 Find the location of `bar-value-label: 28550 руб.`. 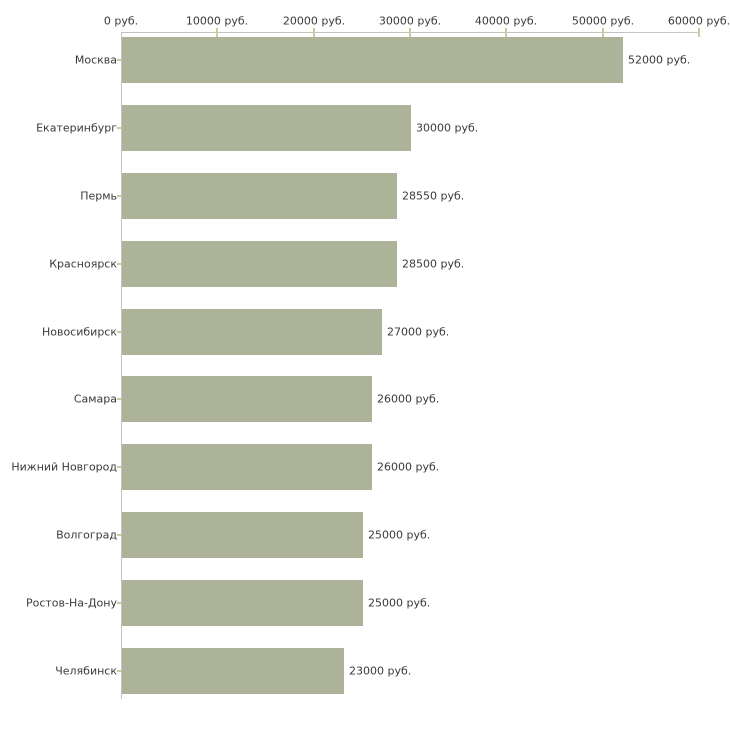

bar-value-label: 28550 руб. is located at coordinates (433, 196).